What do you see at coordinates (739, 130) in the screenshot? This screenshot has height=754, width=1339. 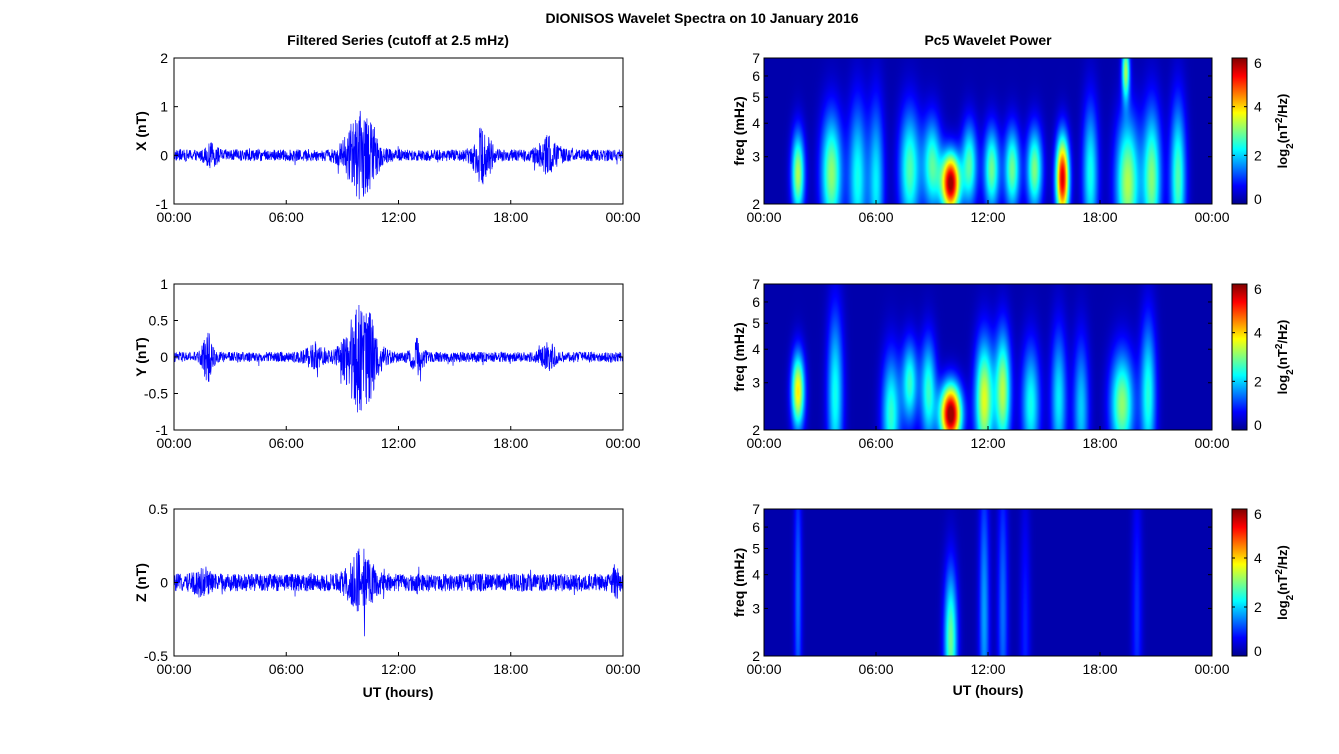 I see `spectrum-x-ylabel: freq (mHz)` at bounding box center [739, 130].